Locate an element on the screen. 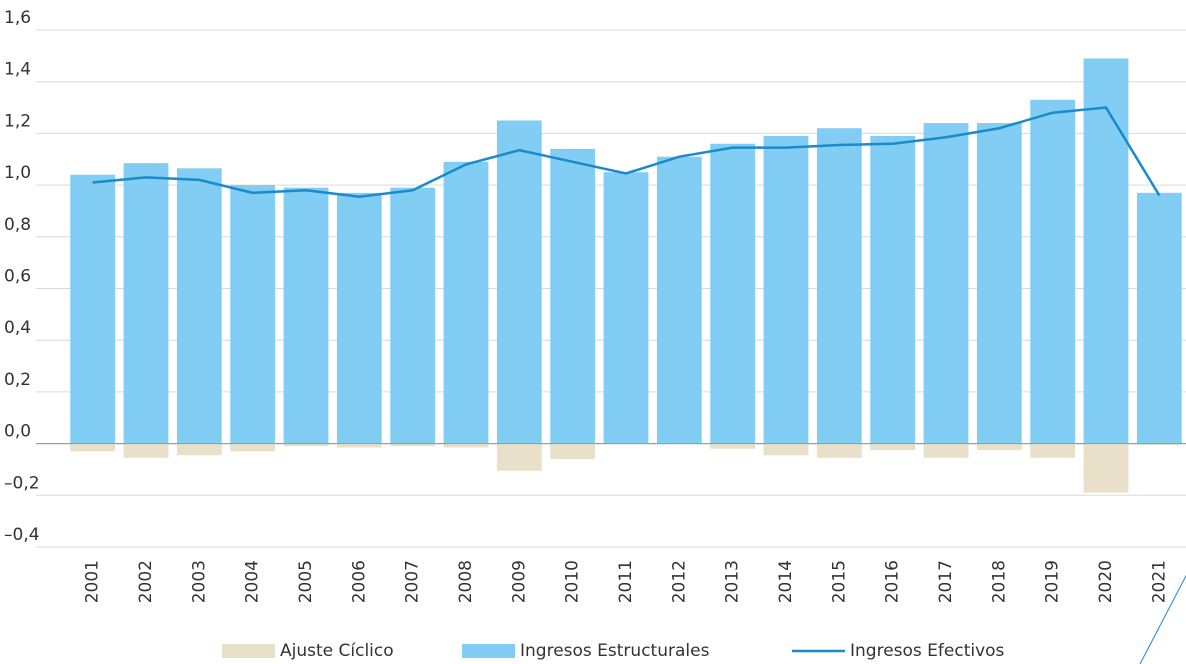 This screenshot has width=1186, height=664. x-tick-label: 2015 is located at coordinates (839, 581).